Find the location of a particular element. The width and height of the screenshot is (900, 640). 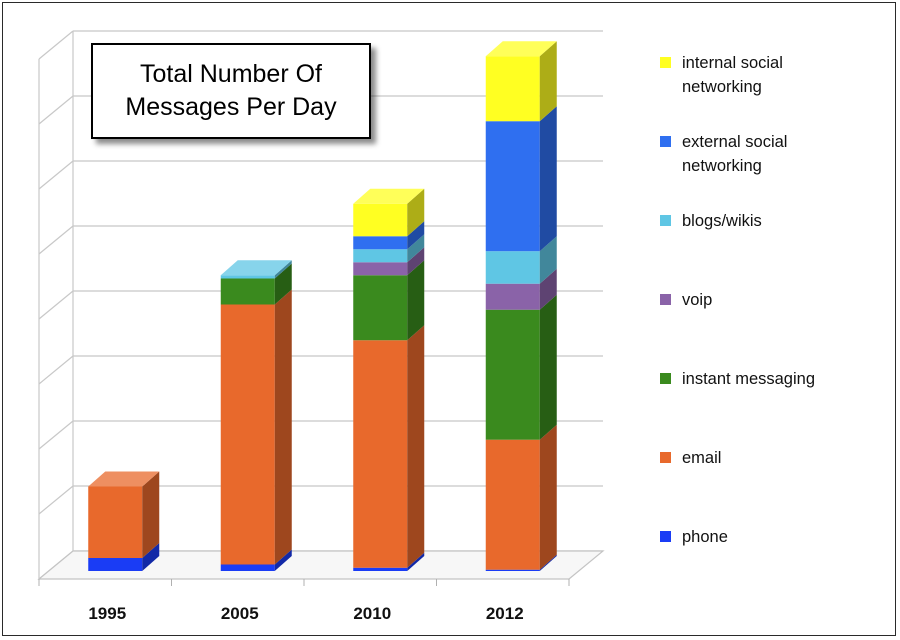

bar-2012-external-social-networking is located at coordinates (512, 186).